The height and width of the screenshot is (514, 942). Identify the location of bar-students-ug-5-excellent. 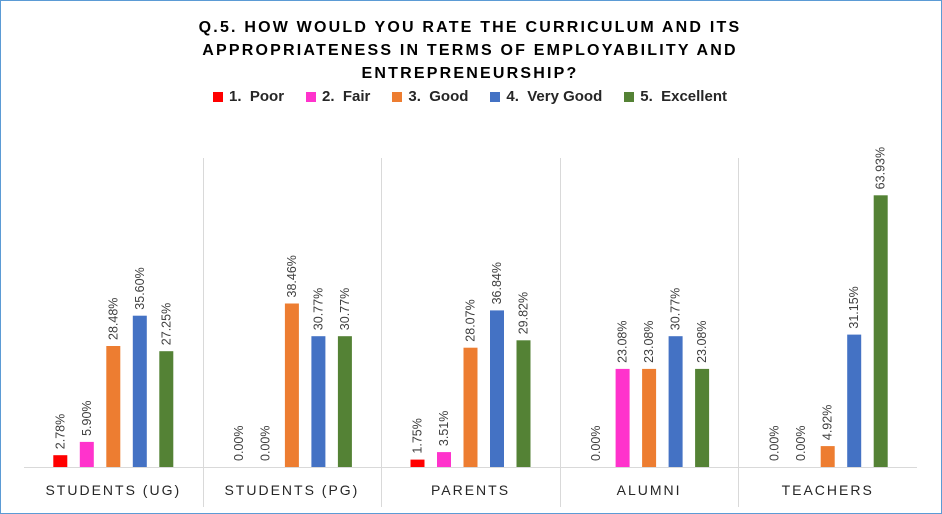
(166, 409).